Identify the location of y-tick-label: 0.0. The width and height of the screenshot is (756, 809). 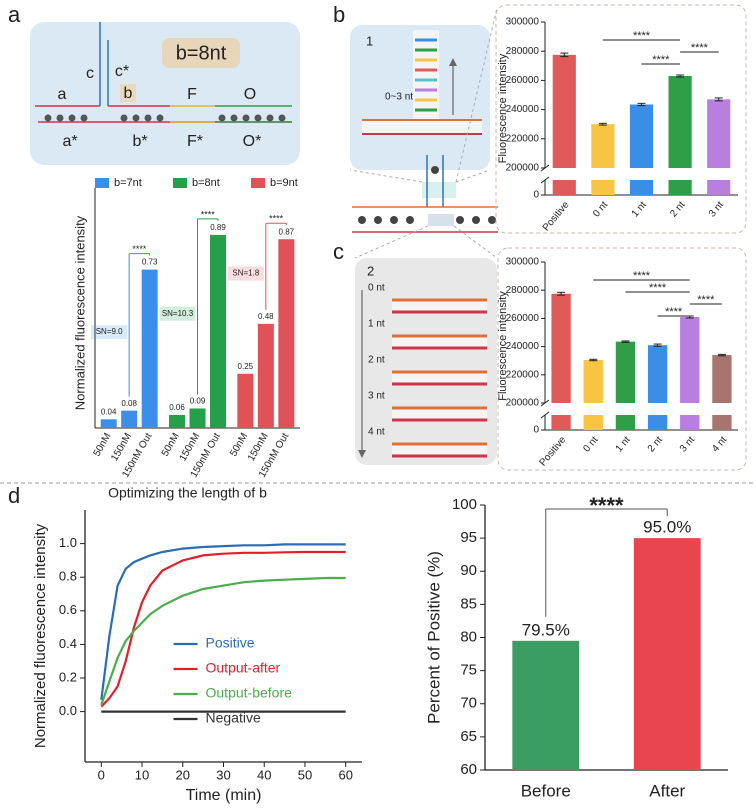
(68, 710).